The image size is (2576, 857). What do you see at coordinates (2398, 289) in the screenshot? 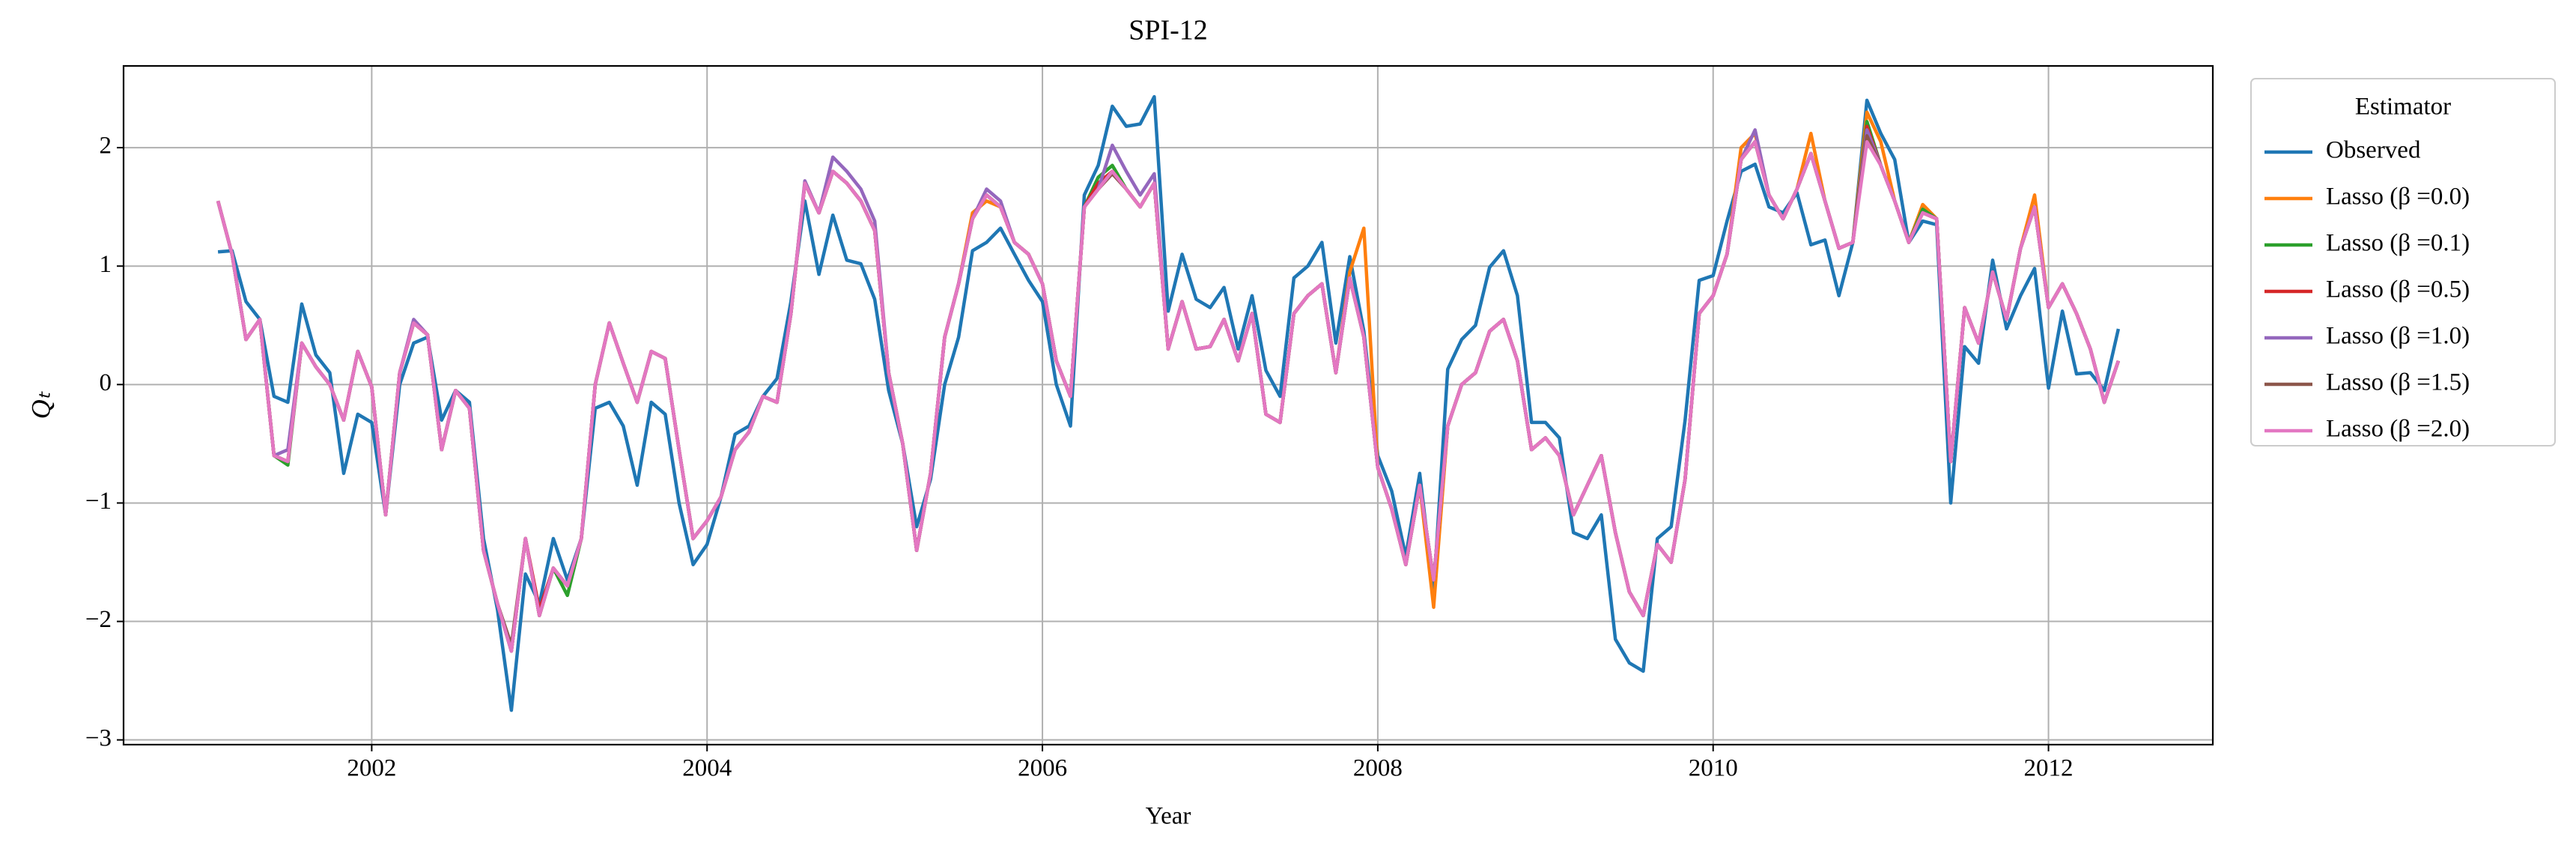
I see `legend-label: Lasso (β =0.5)` at bounding box center [2398, 289].